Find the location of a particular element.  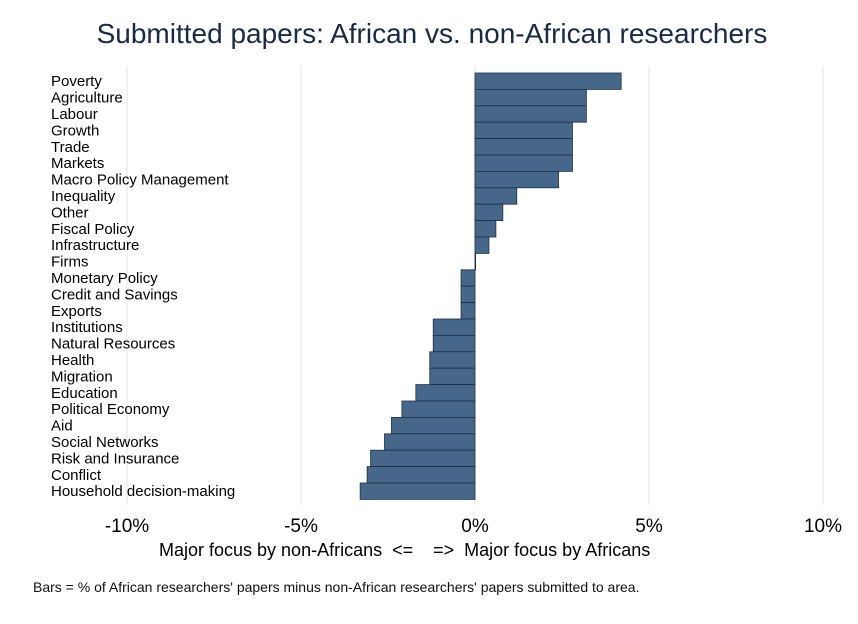

category-label: Institutions is located at coordinates (87, 327).